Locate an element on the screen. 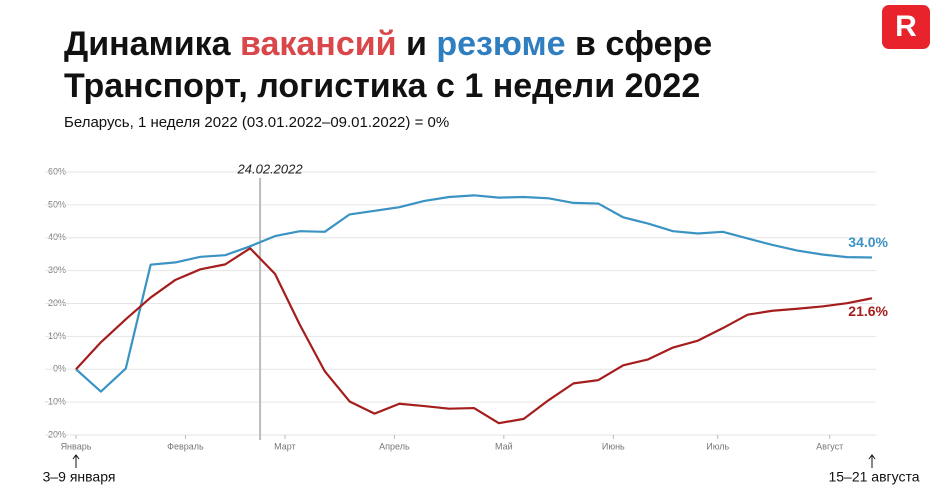 The width and height of the screenshot is (948, 501). y-tick-label: 0% is located at coordinates (59, 369).